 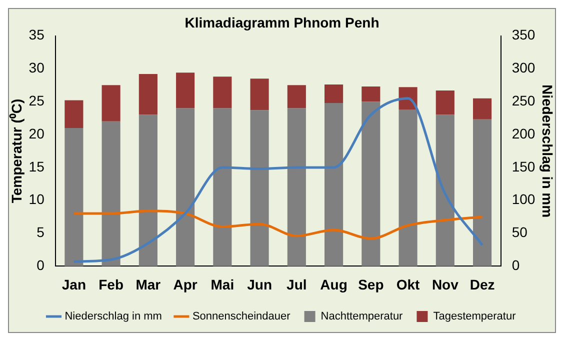 What do you see at coordinates (185, 284) in the screenshot?
I see `x-tick-label: Apr` at bounding box center [185, 284].